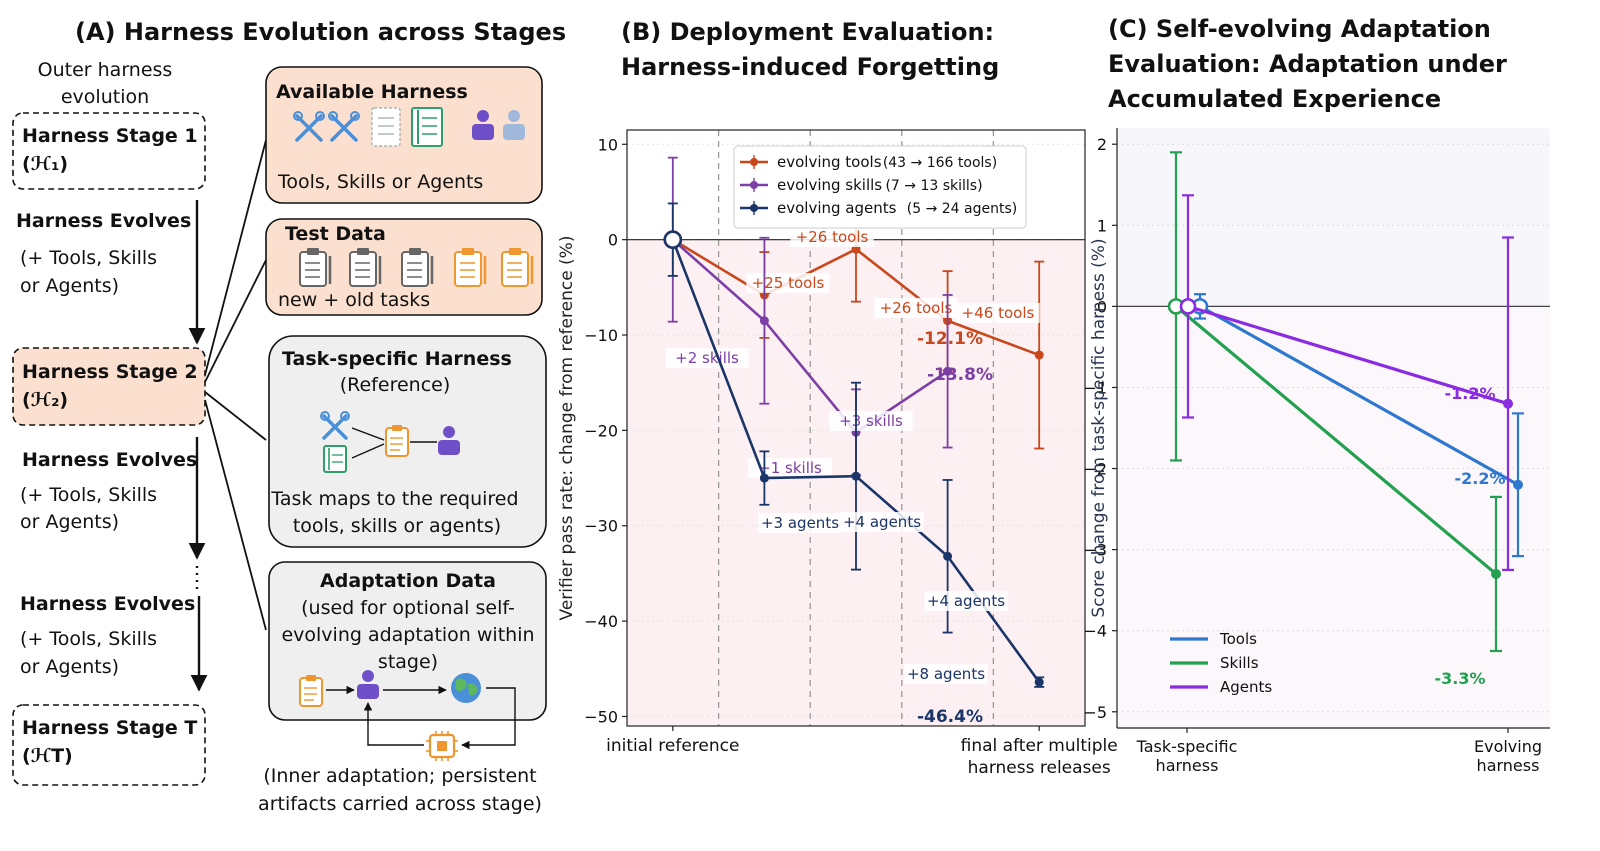 The height and width of the screenshot is (851, 1600). I want to click on x-tick-label: harness releases, so click(1039, 768).